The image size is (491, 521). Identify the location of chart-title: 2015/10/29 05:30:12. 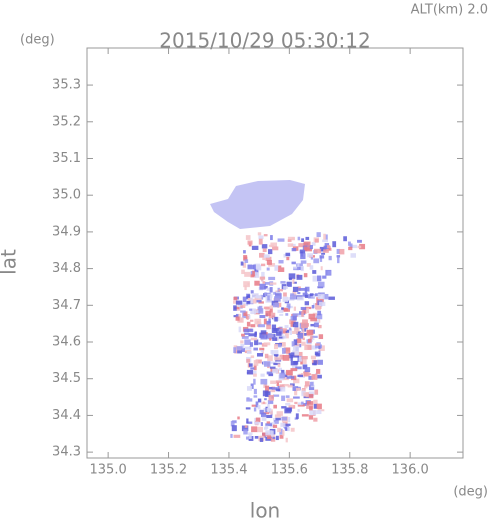
(264, 41).